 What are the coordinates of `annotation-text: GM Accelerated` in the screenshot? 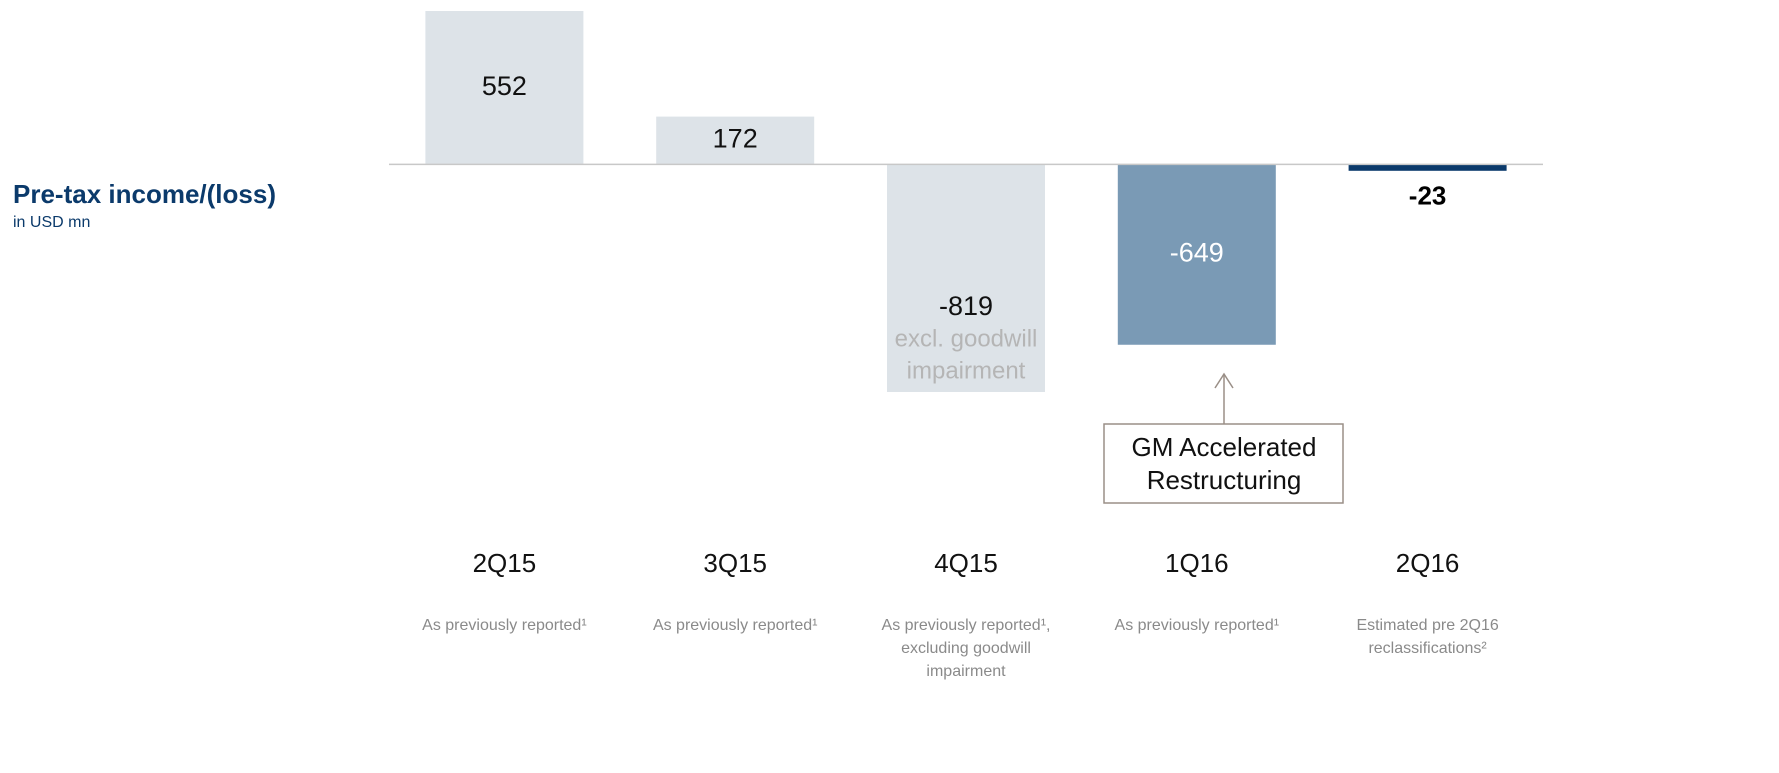 It's located at (1224, 447).